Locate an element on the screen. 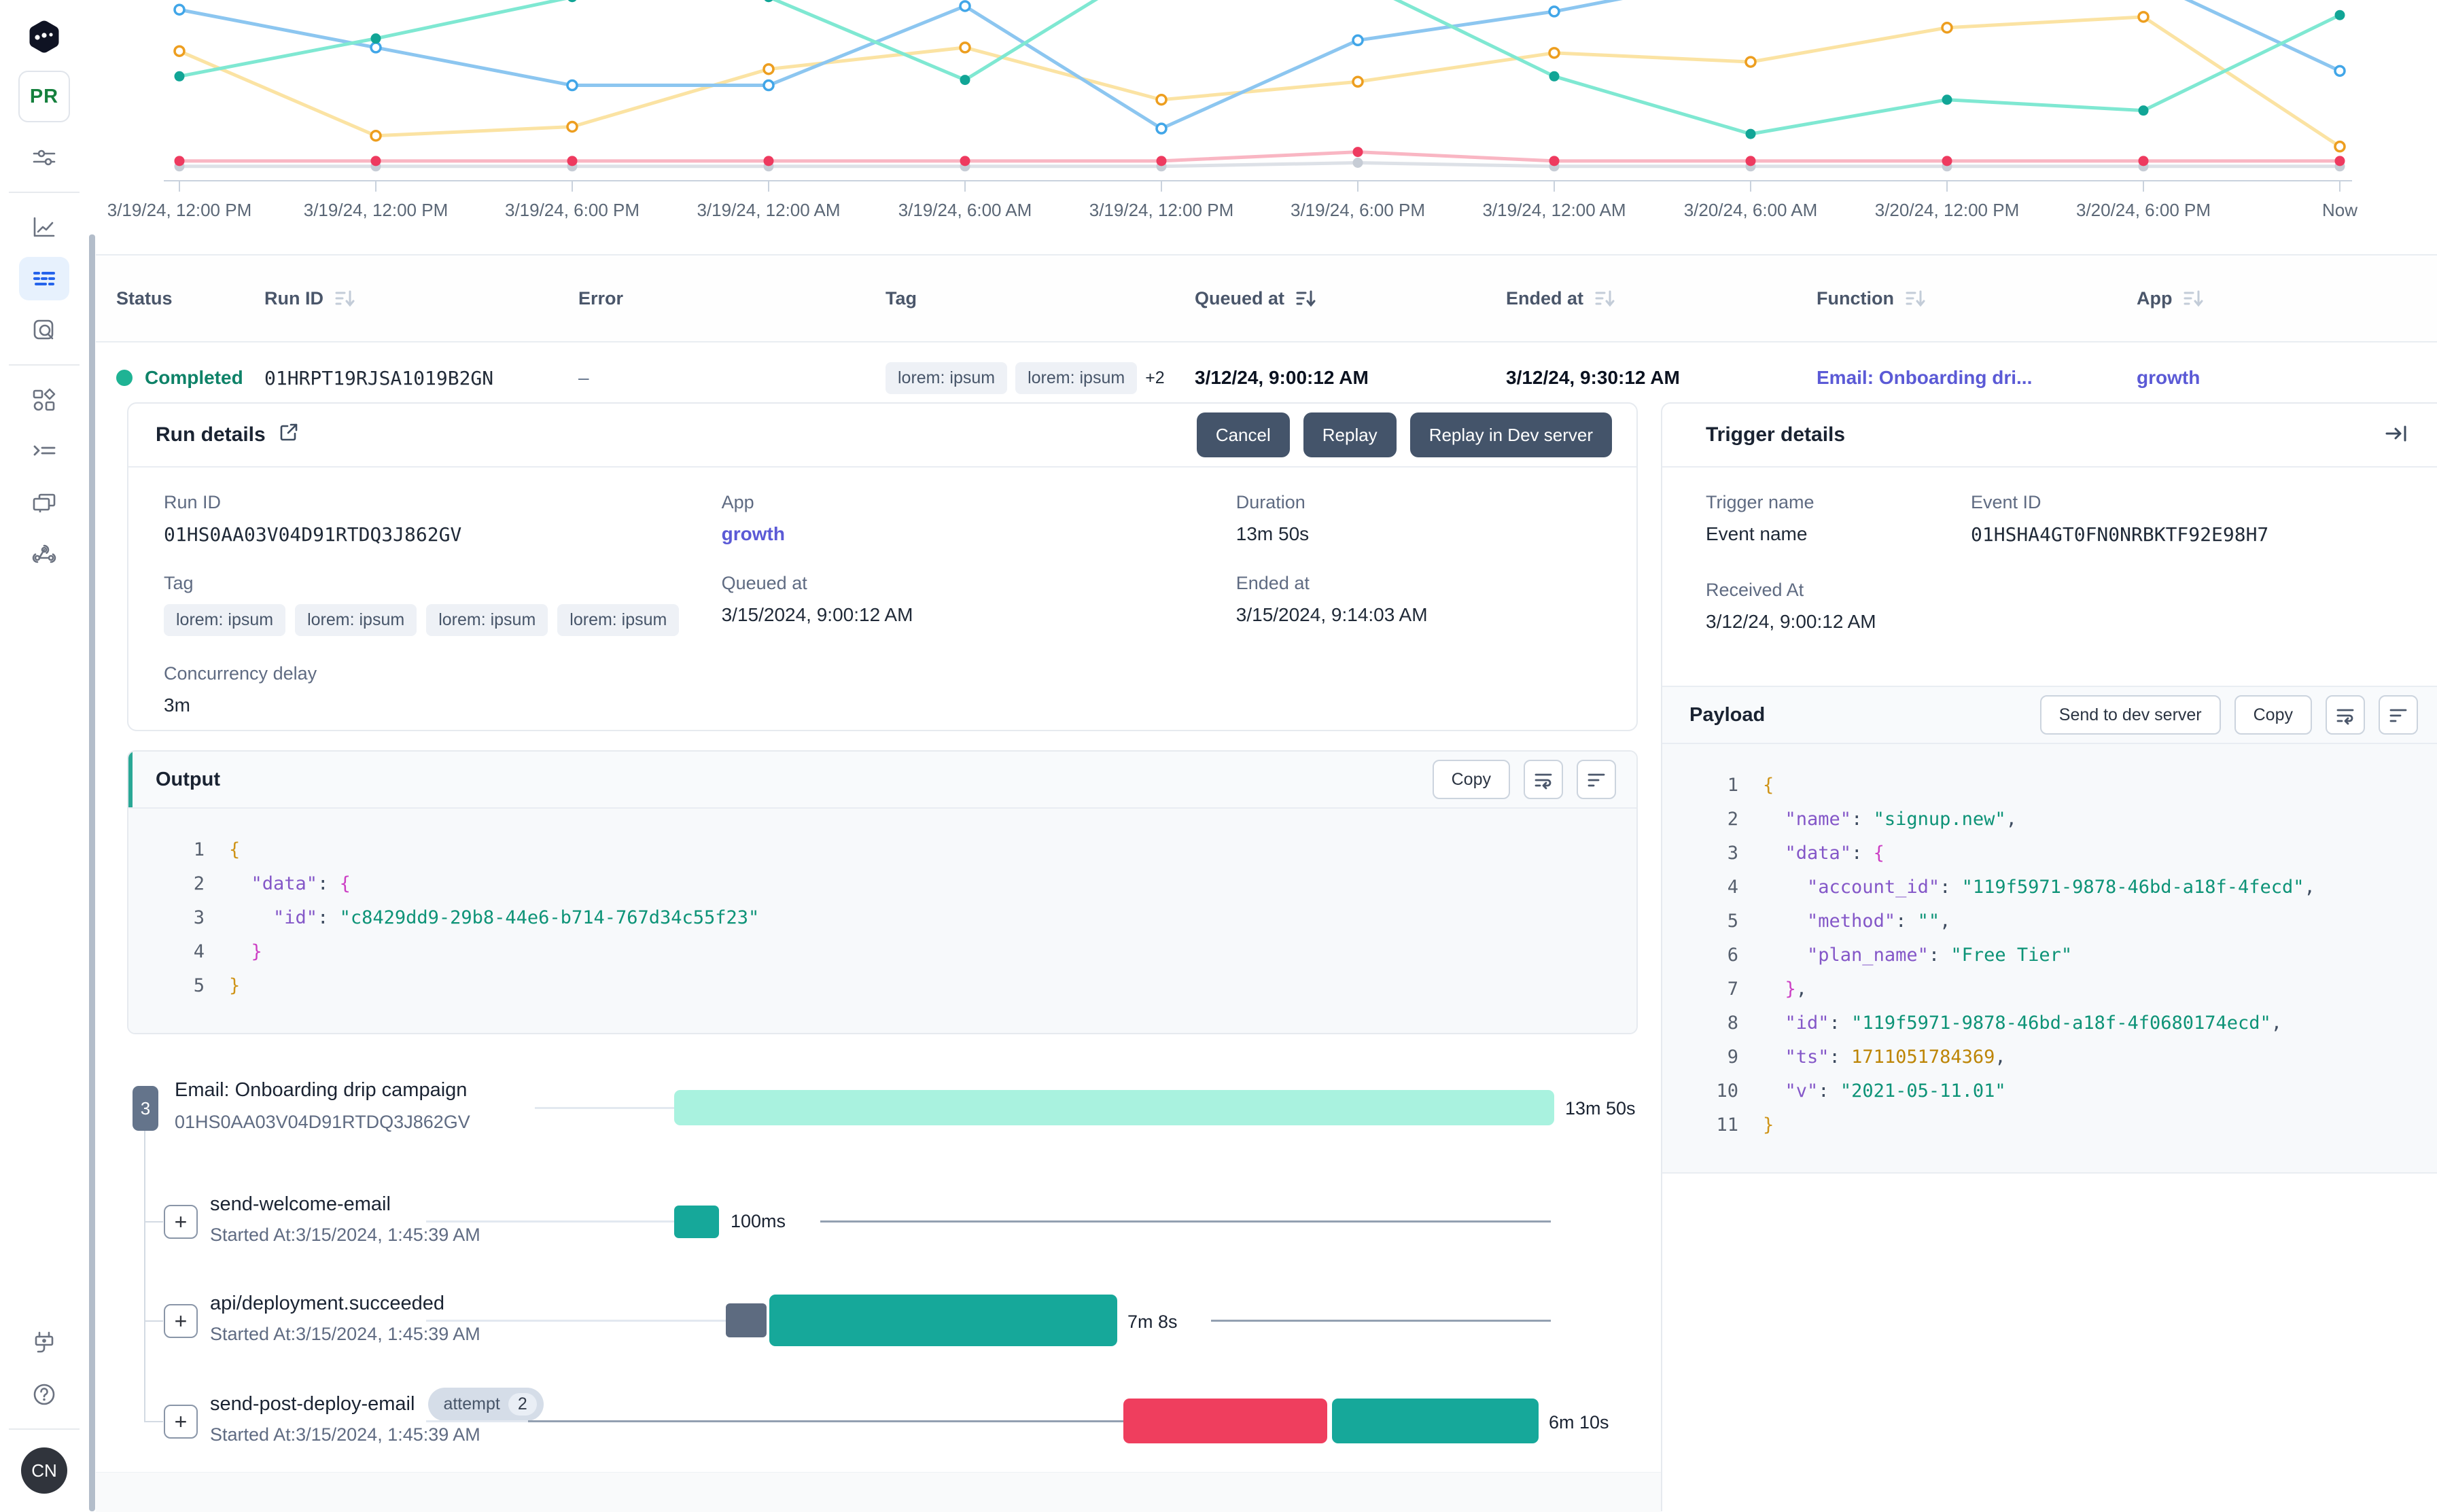 The image size is (2437, 1512). tags-more: +2 is located at coordinates (1155, 378).